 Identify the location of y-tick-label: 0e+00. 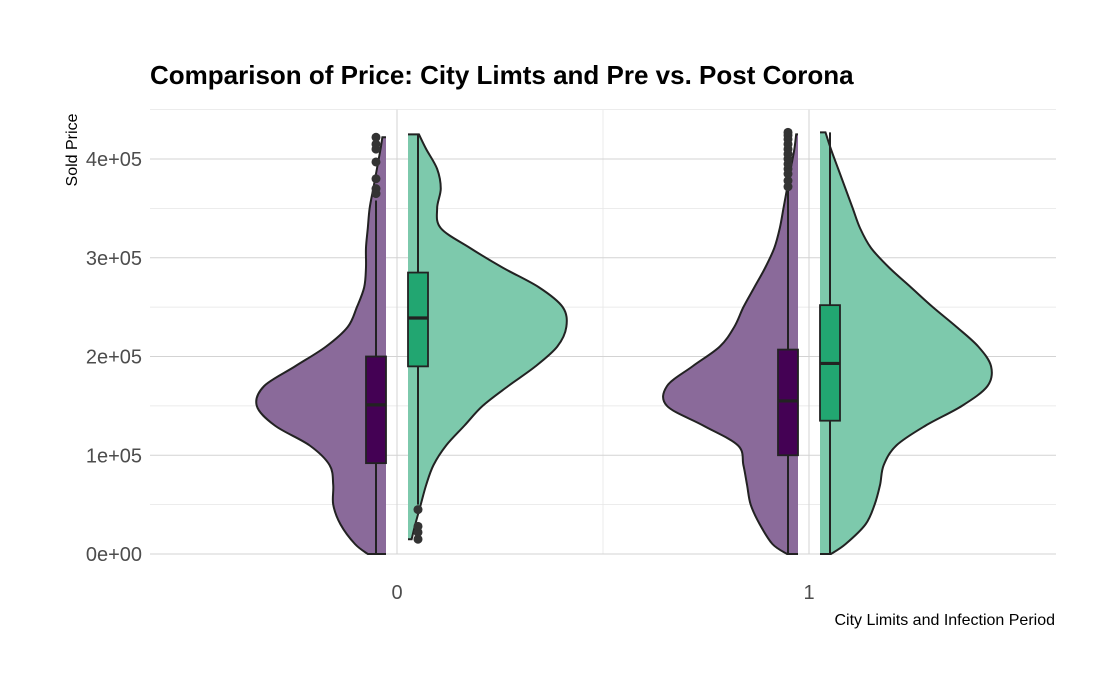
(114, 555).